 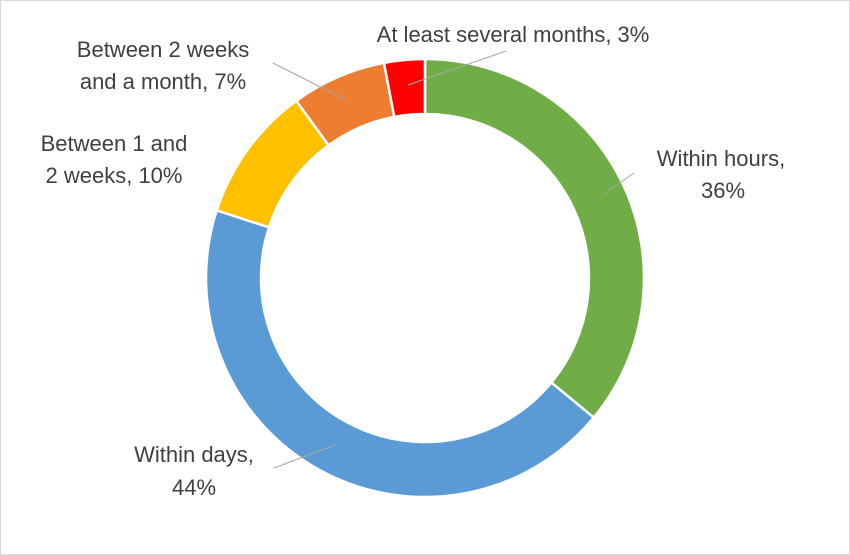 I want to click on data-label-within-hours: Within hours, 36%, so click(x=721, y=174).